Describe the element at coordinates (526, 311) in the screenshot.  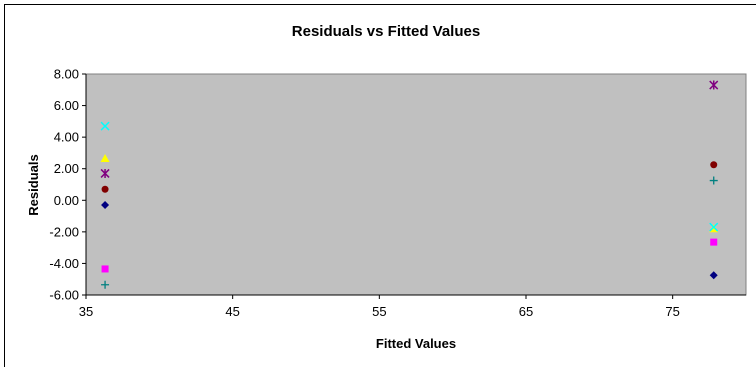
I see `x-tick-label: 65` at that location.